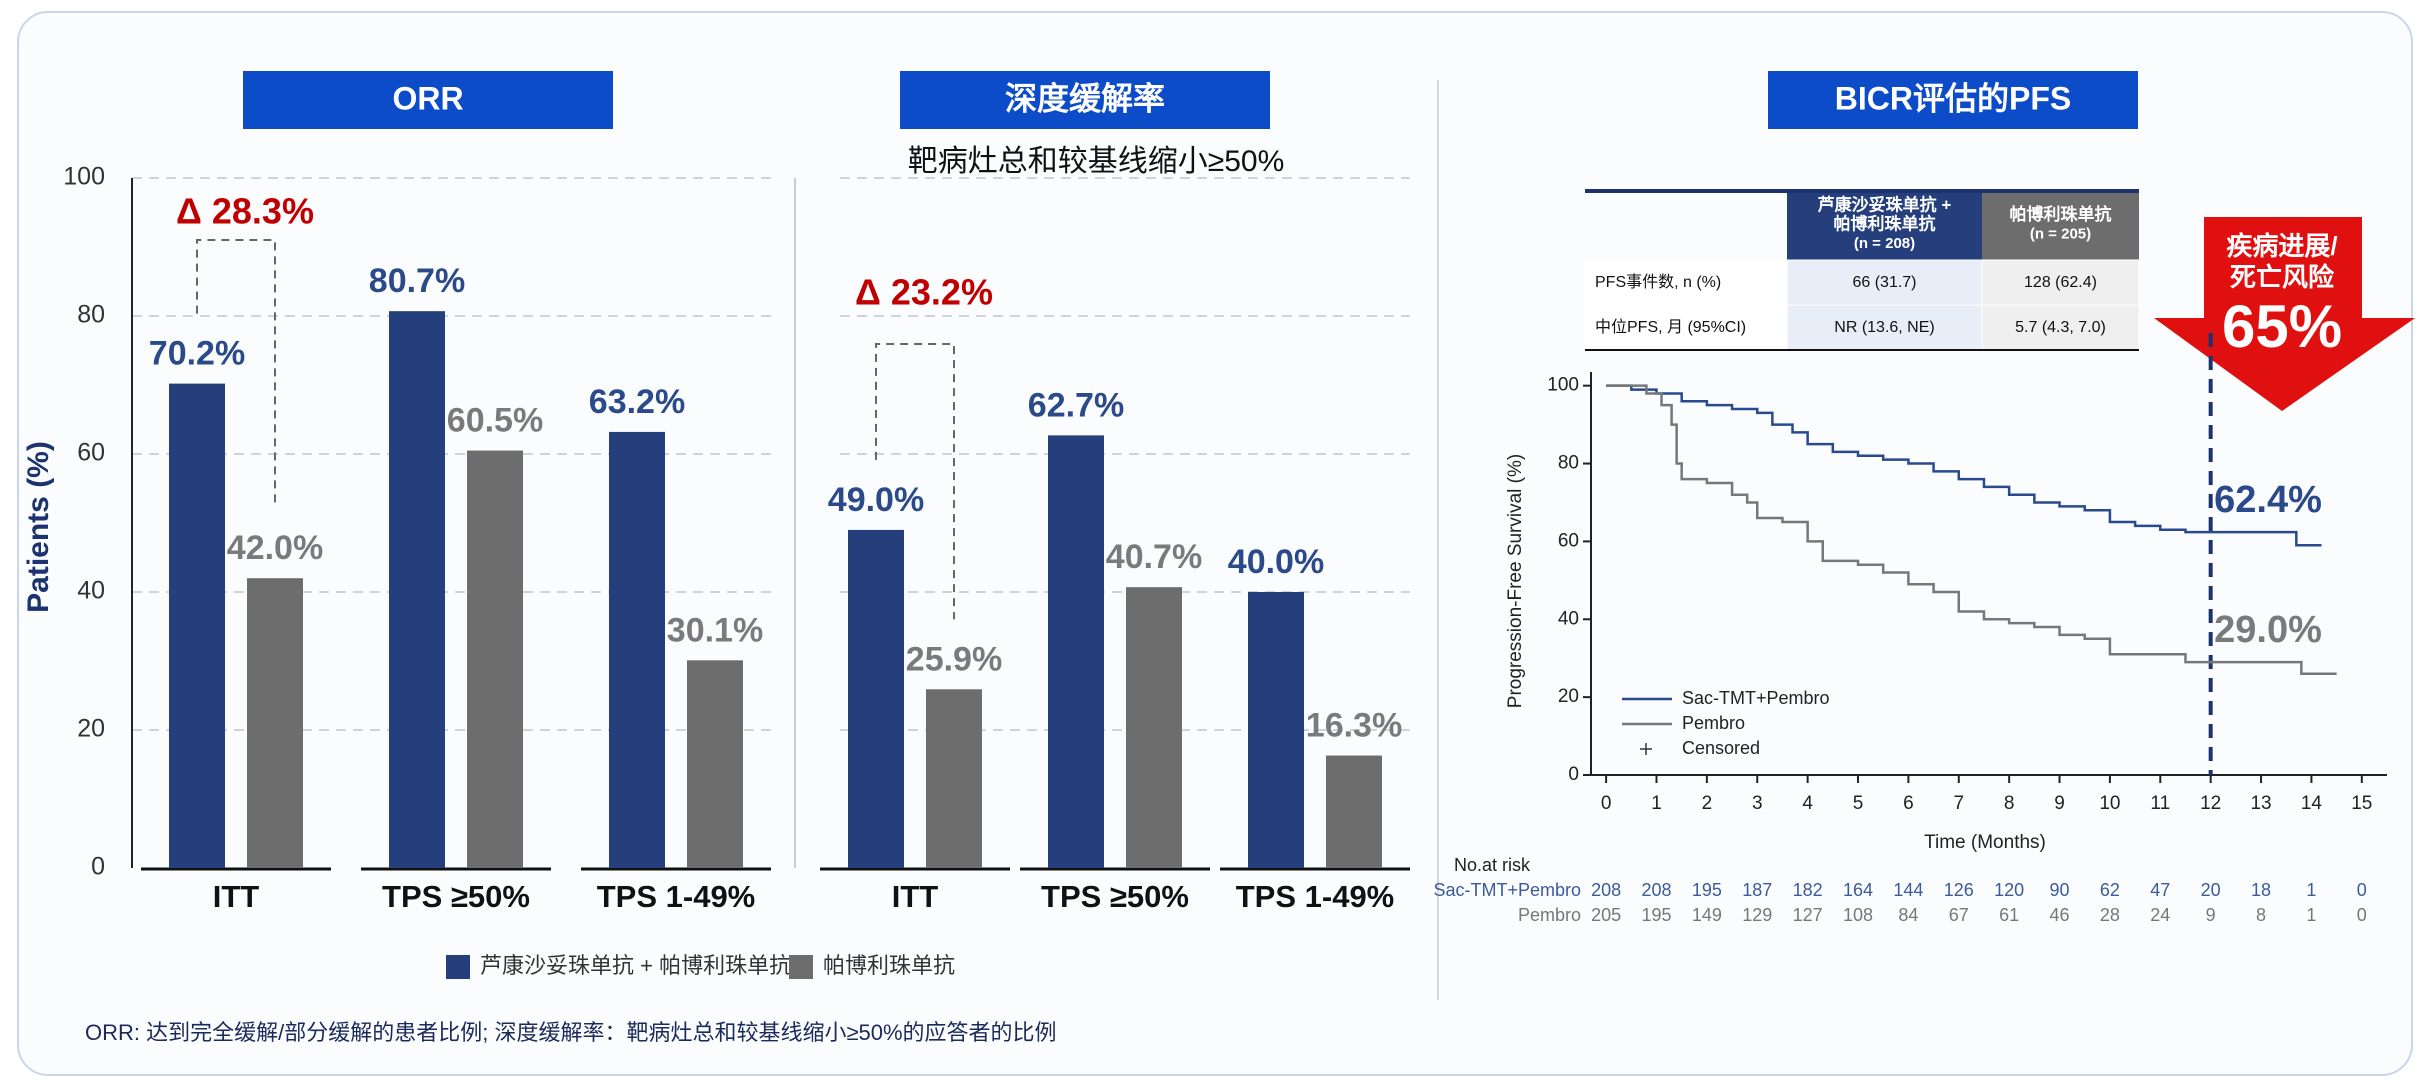 The image size is (2430, 1092). I want to click on risk-count: 47, so click(2160, 890).